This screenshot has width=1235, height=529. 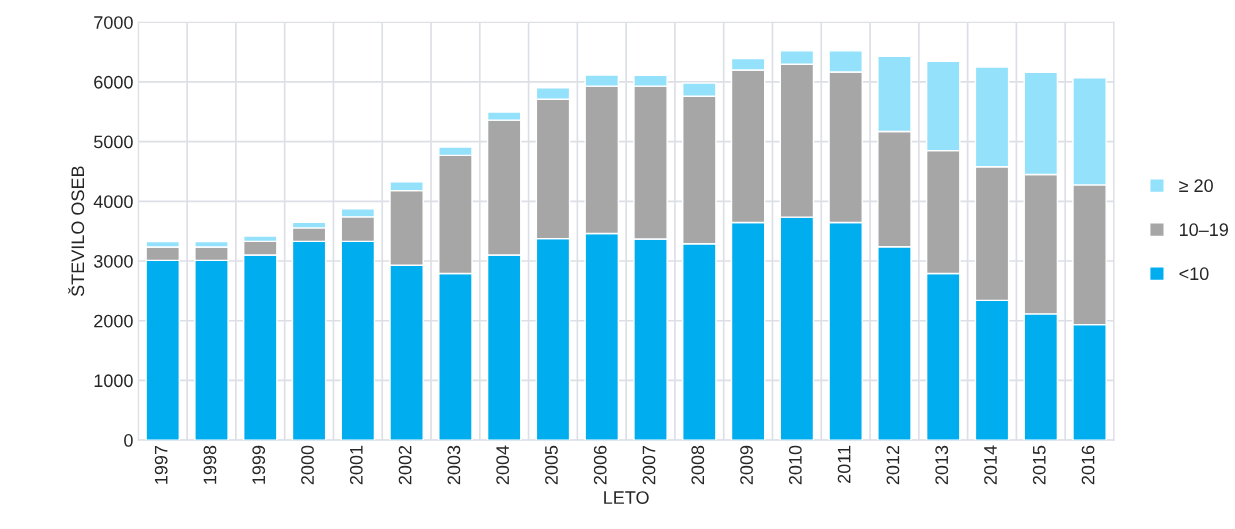 I want to click on x-tick-label: 2014, so click(x=990, y=465).